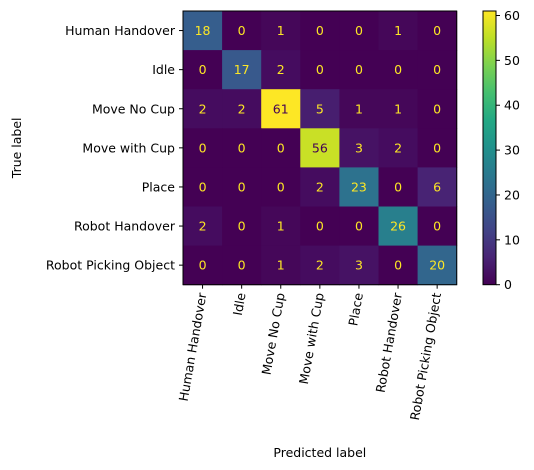 This screenshot has height=470, width=534. Describe the element at coordinates (319, 452) in the screenshot. I see `x-axis-title: Predicted label` at that location.